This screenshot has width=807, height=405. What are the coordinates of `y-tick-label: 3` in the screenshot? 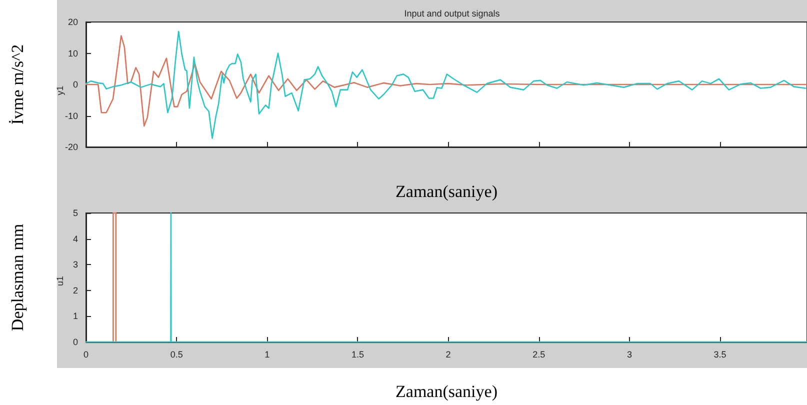 It's located at (75, 265).